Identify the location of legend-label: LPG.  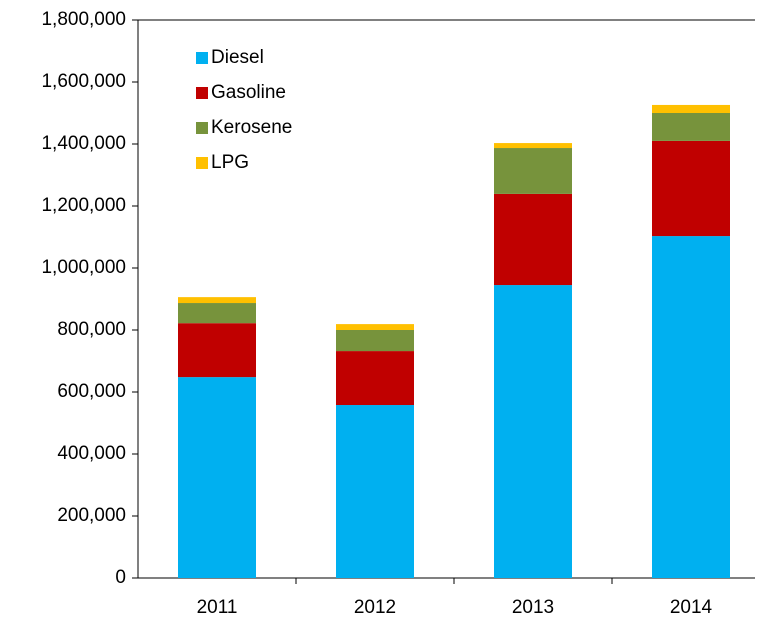
(230, 162).